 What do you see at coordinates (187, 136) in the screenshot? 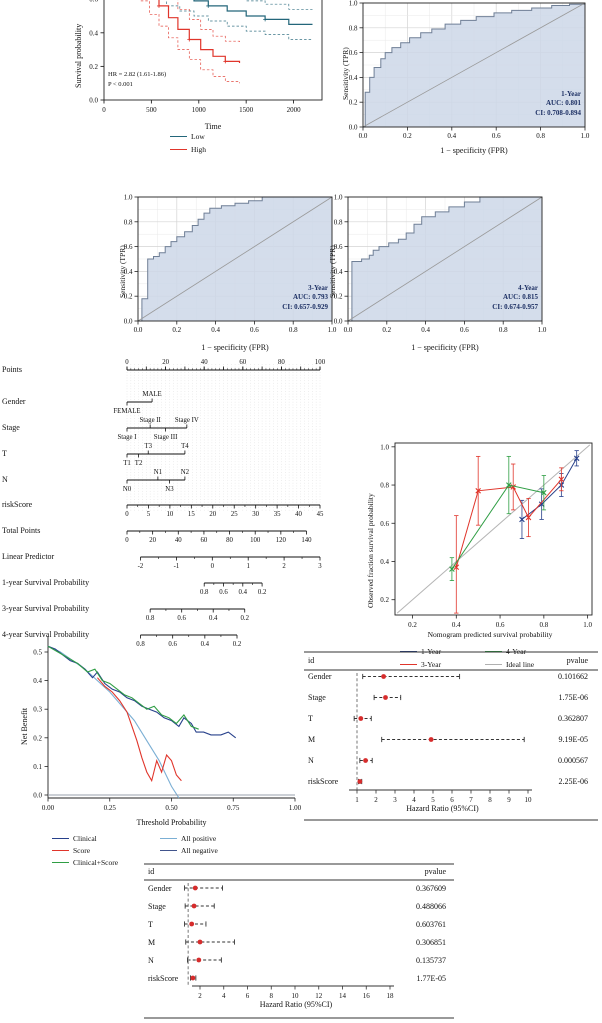
I see `km-legend-item-low: Low` at bounding box center [187, 136].